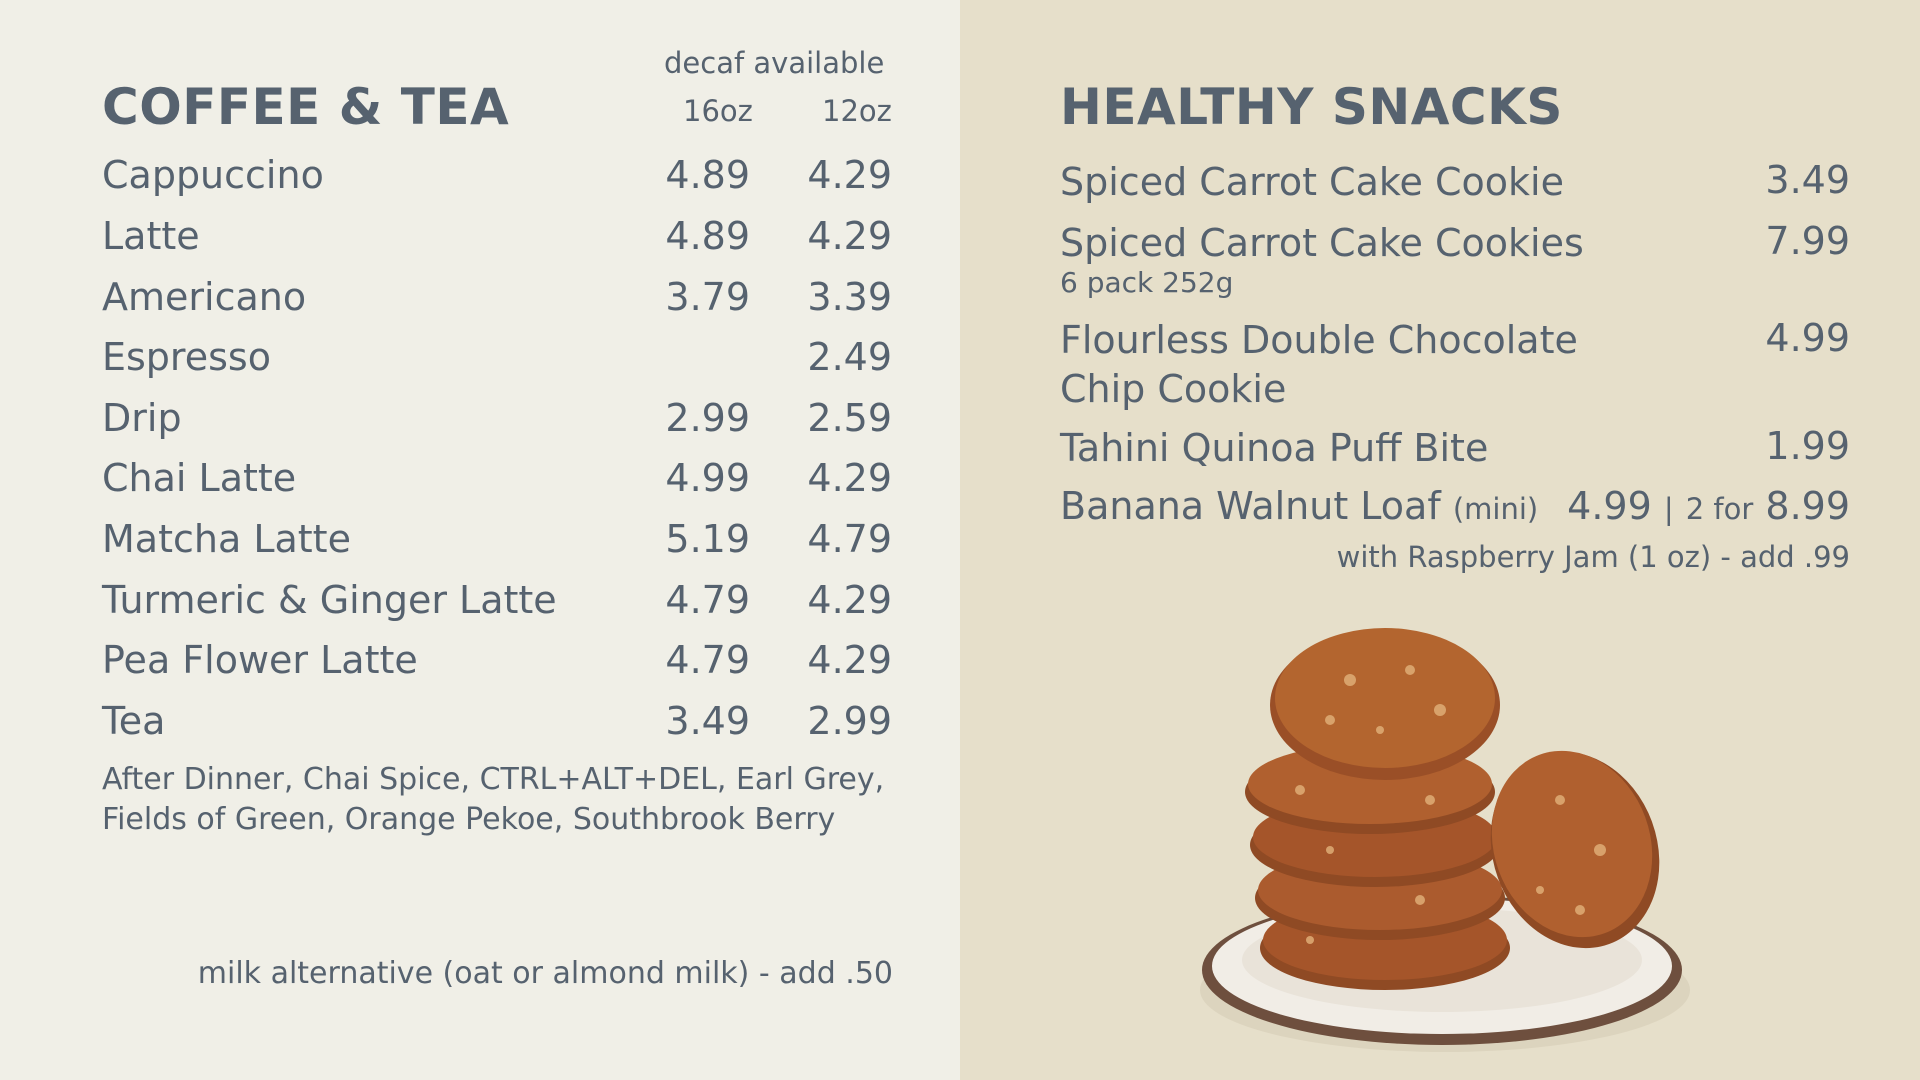 Image resolution: width=1920 pixels, height=1080 pixels. Describe the element at coordinates (849, 357) in the screenshot. I see `price-12oz: 2.49` at that location.